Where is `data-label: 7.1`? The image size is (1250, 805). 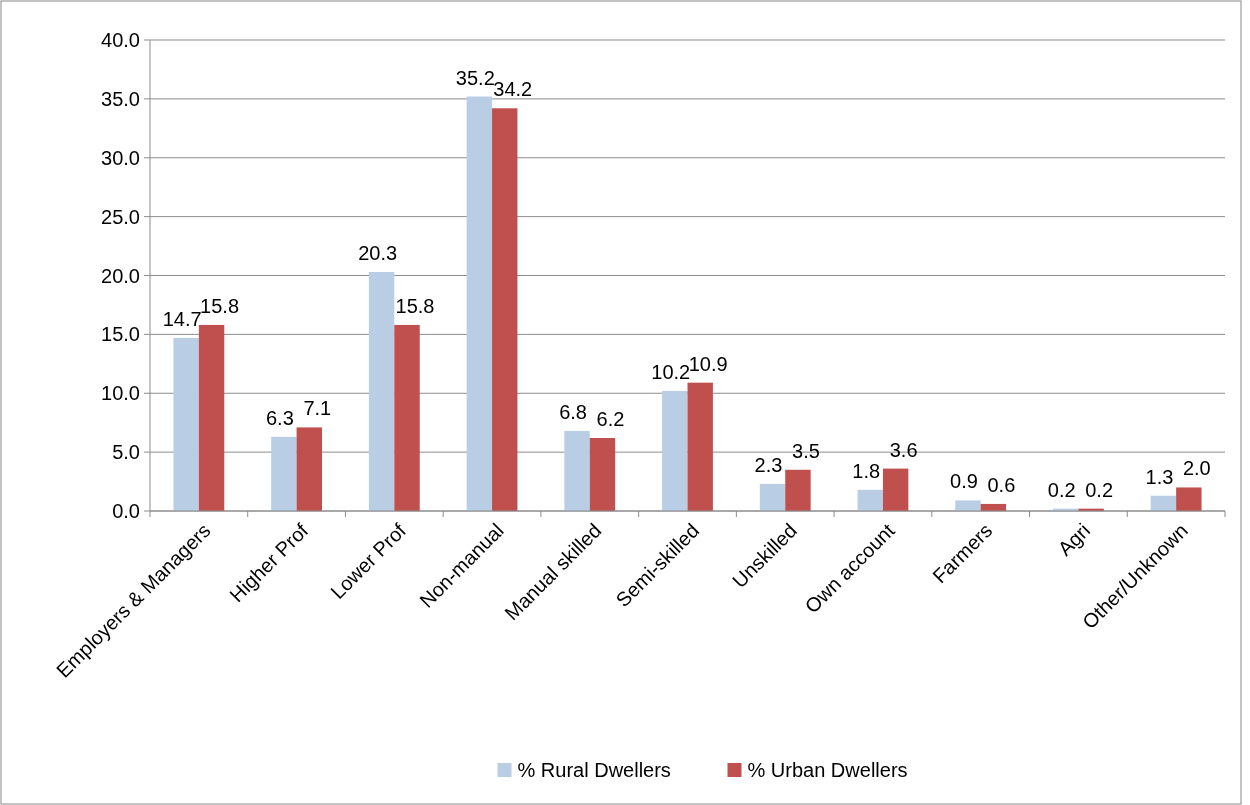
data-label: 7.1 is located at coordinates (317, 408).